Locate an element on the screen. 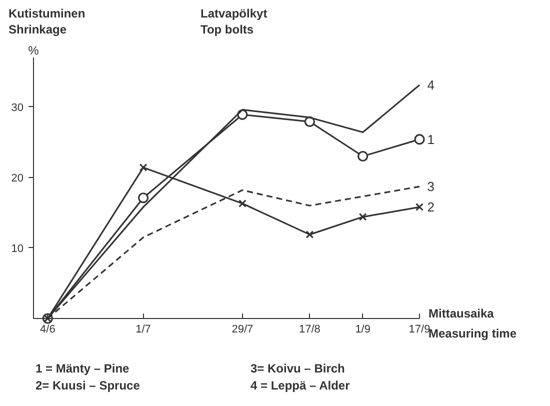  y-tick-label: 10 is located at coordinates (17, 248).